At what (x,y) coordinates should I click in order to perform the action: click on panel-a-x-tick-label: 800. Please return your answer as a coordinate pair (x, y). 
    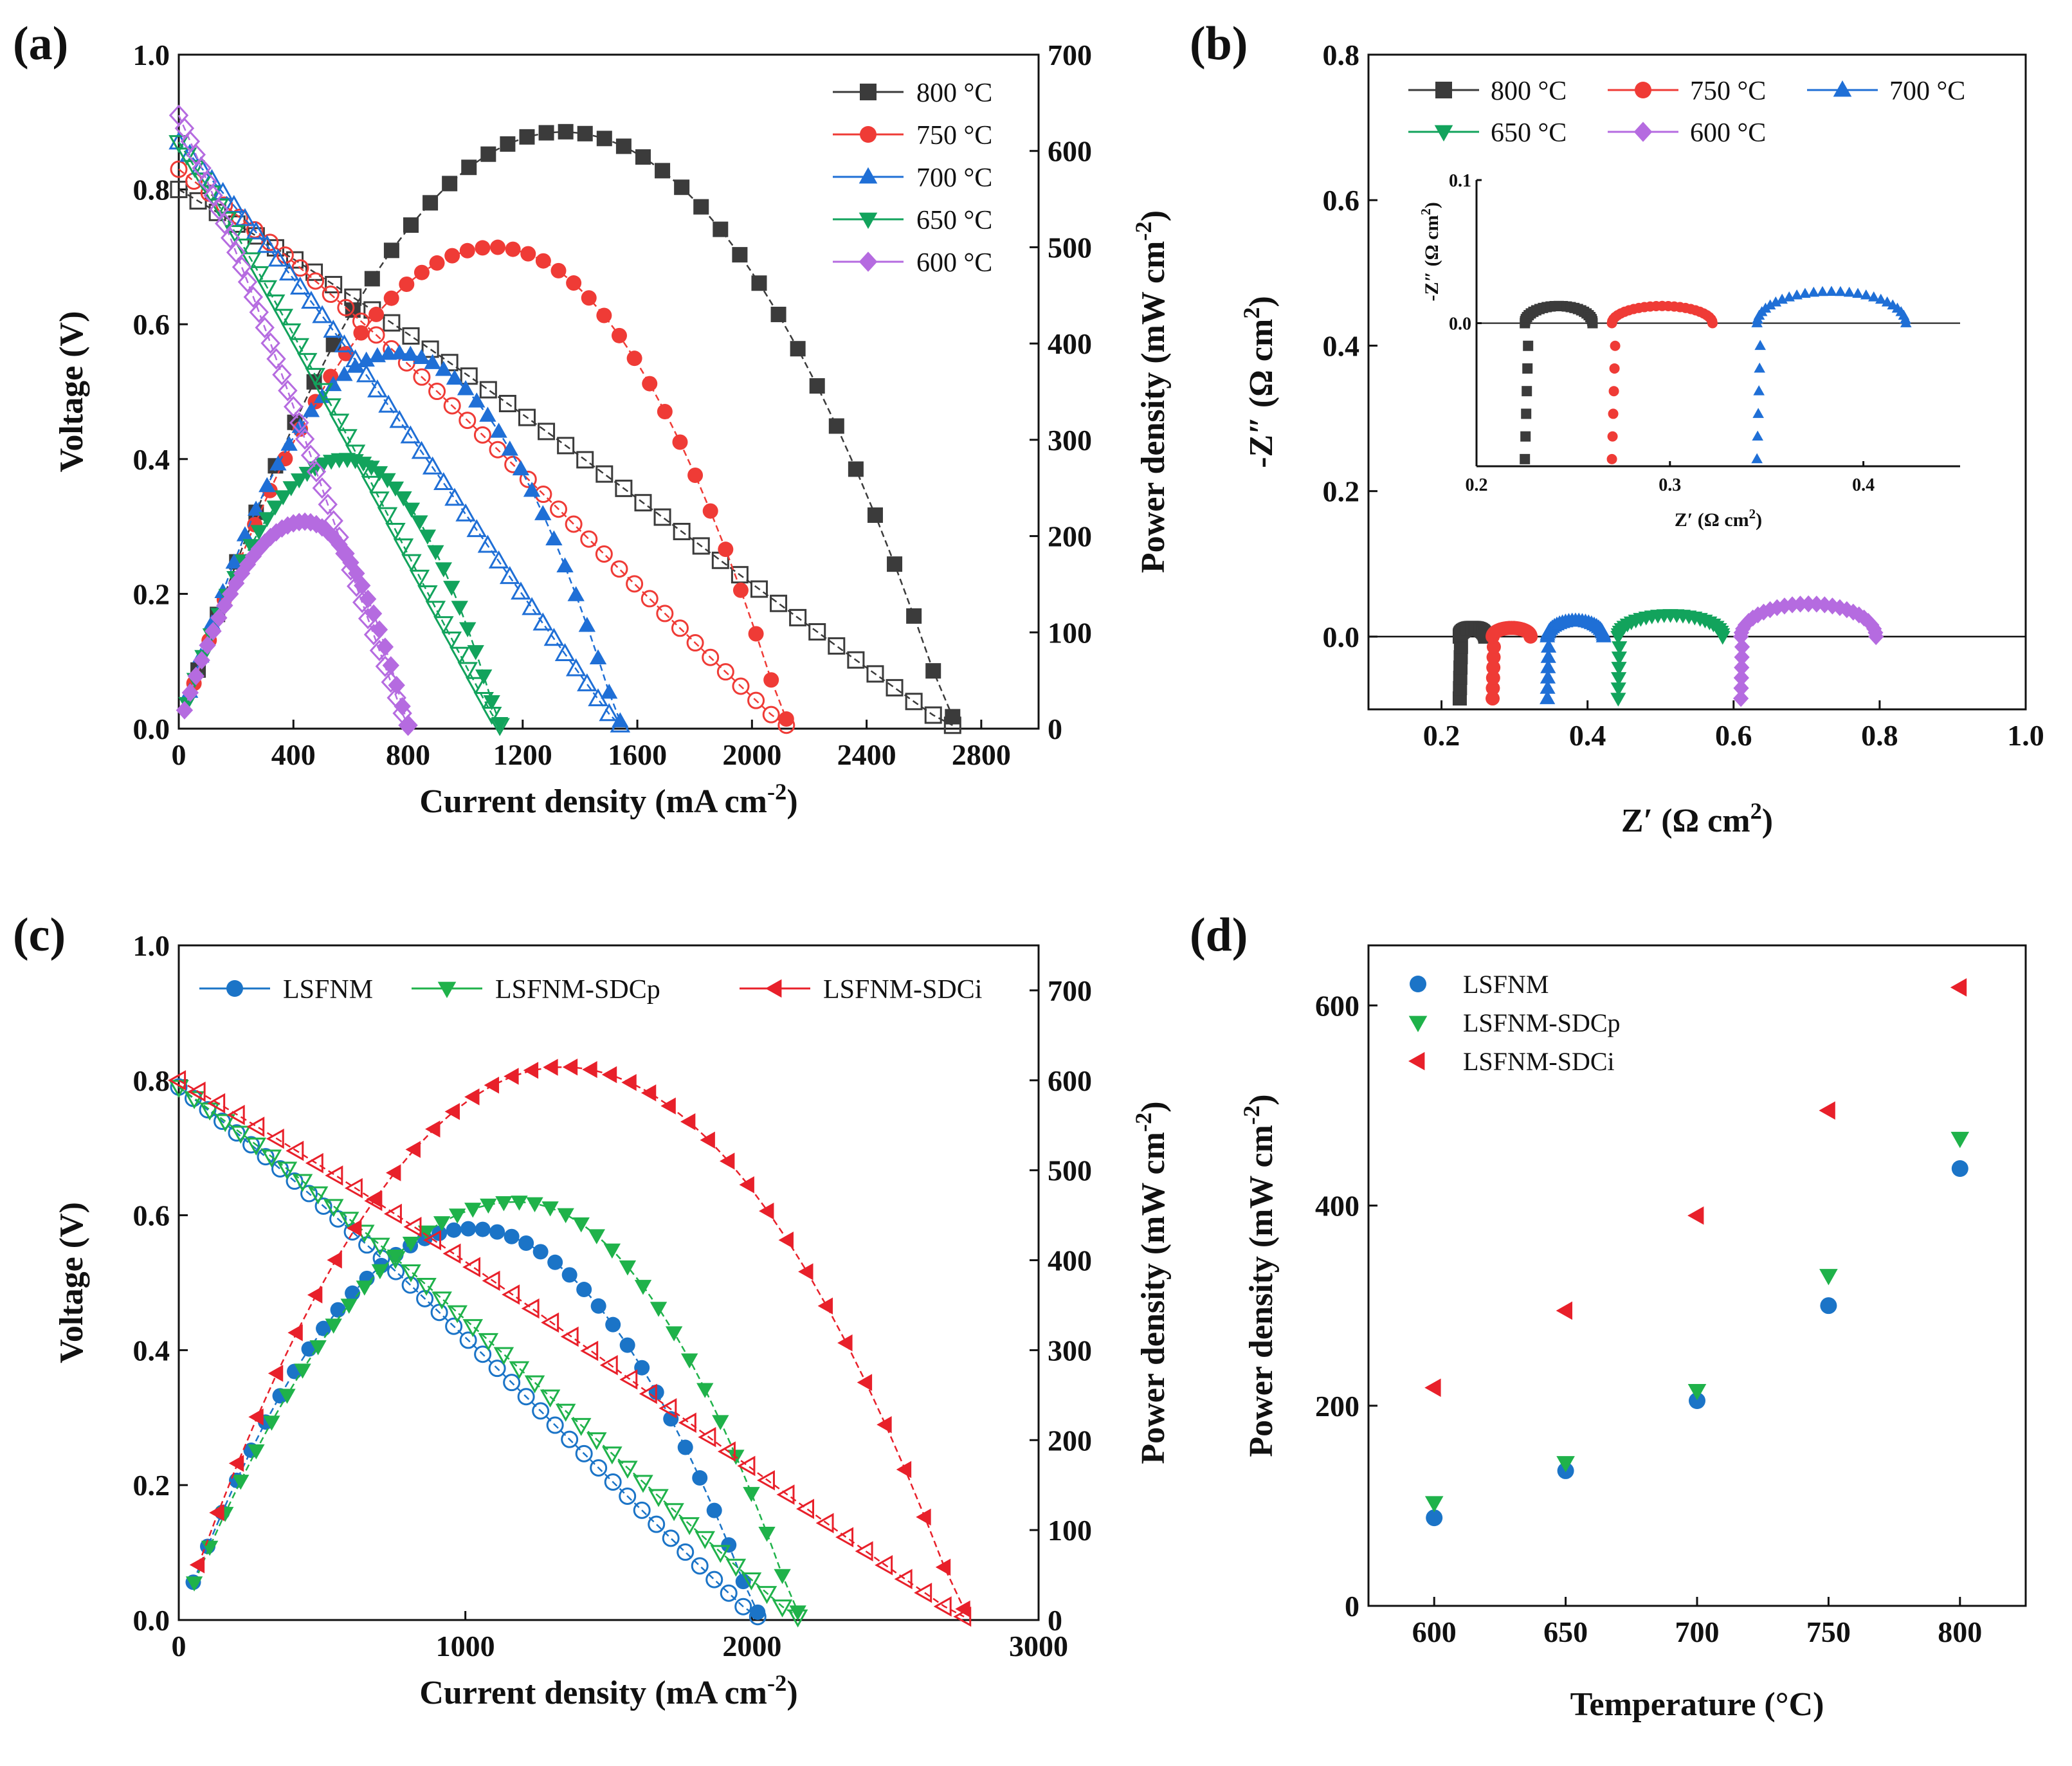
    Looking at the image, I should click on (408, 754).